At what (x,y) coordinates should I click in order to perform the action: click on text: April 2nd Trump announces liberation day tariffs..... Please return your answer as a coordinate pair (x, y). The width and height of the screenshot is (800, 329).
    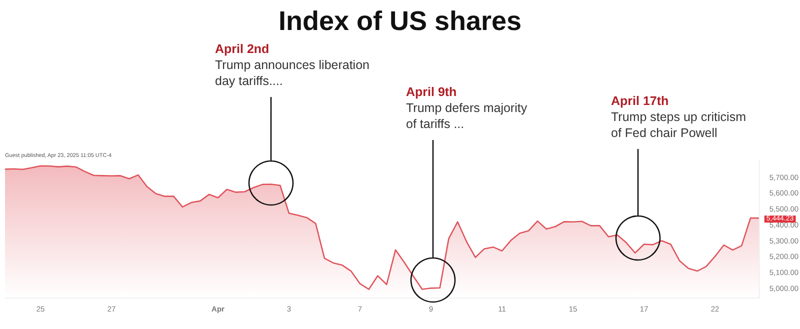
    Looking at the image, I should click on (292, 65).